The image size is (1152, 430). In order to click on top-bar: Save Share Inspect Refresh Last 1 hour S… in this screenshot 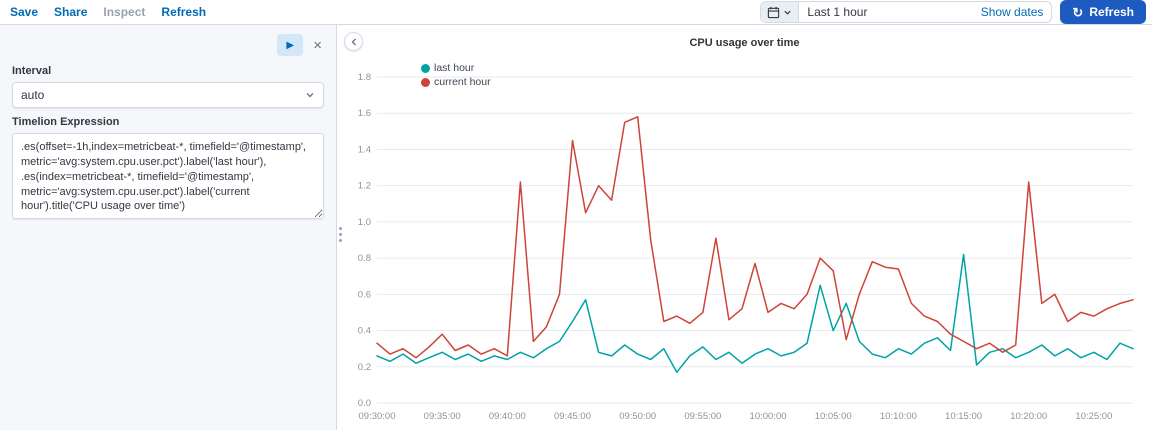, I will do `click(576, 12)`.